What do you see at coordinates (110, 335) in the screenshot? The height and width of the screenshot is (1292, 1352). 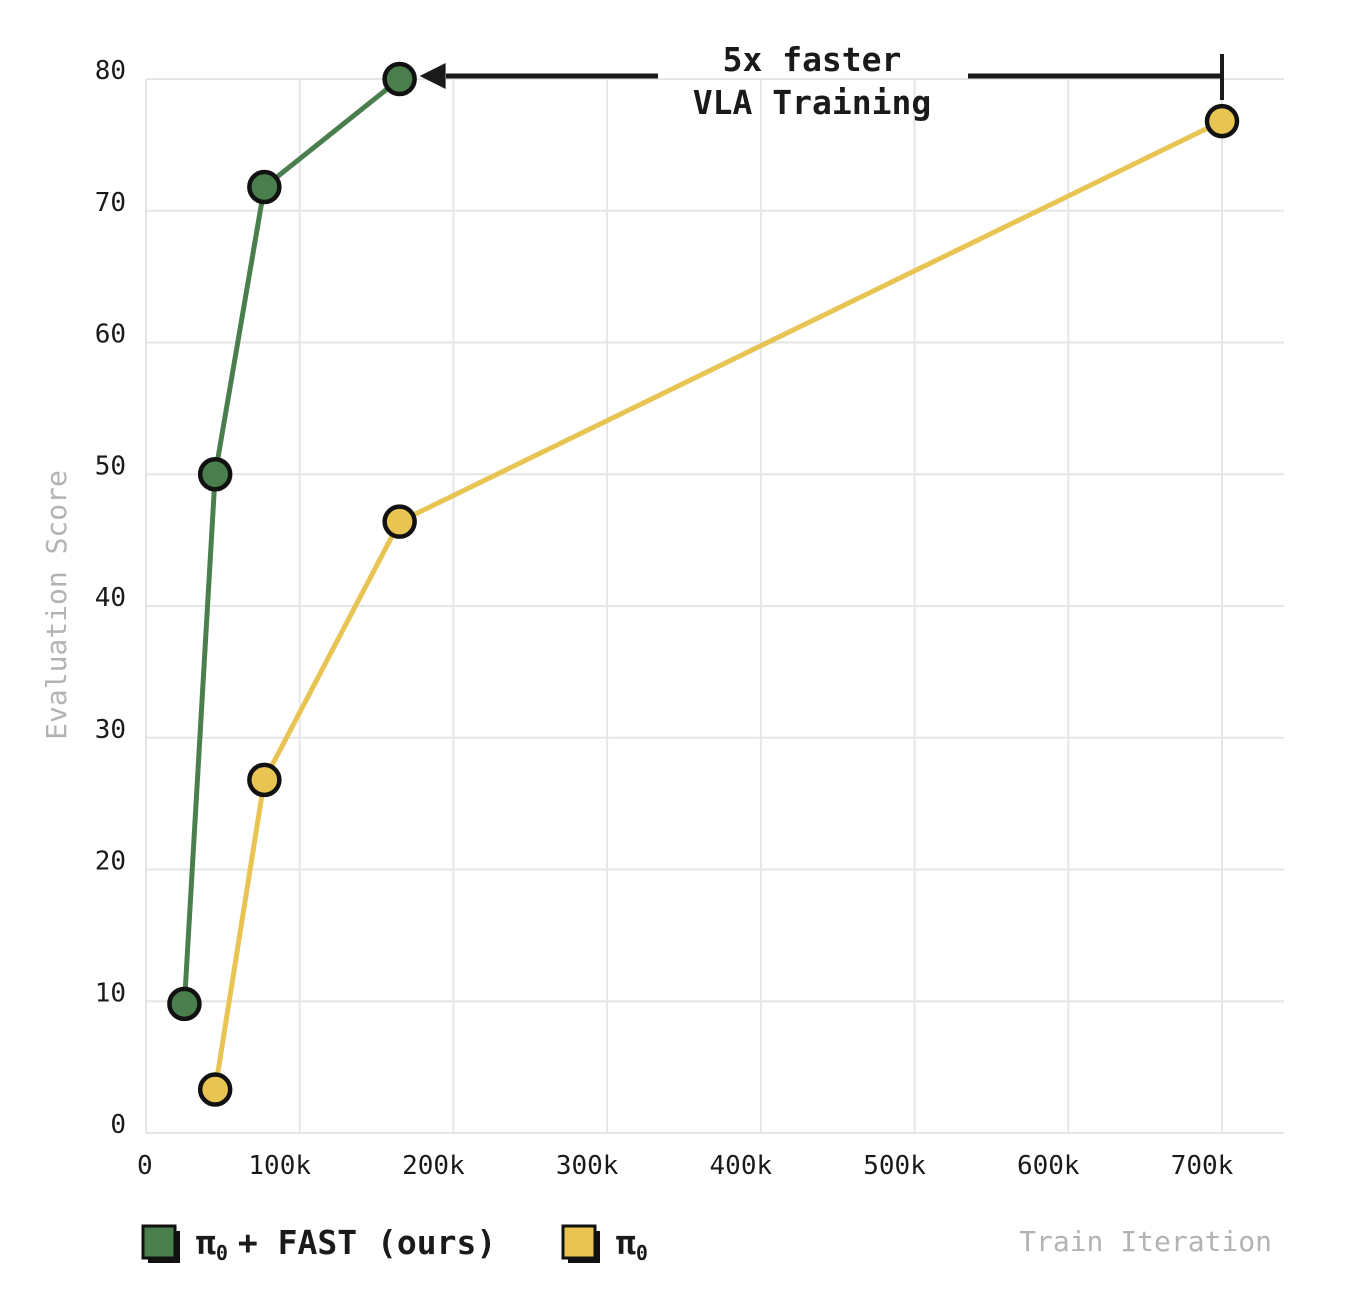 I see `y-tick-label: 60` at bounding box center [110, 335].